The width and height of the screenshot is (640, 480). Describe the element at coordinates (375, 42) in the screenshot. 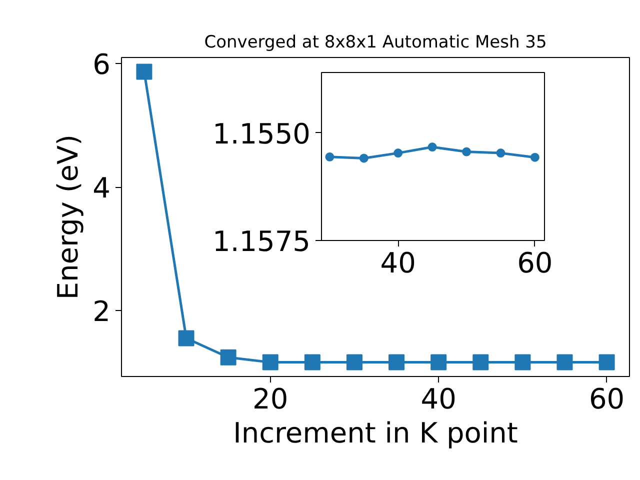

I see `chart-title: Converged at 8x8x1 Automatic Mesh 35` at that location.